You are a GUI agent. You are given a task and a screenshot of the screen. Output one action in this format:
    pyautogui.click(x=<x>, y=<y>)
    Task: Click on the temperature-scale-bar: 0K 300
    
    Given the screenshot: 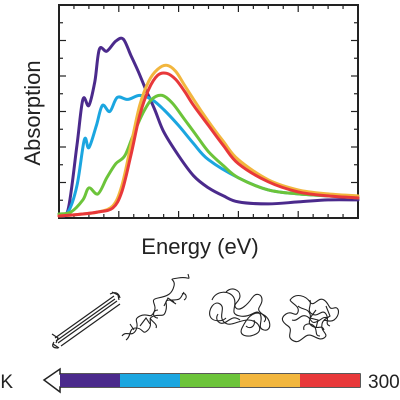 What is the action you would take?
    pyautogui.click(x=200, y=380)
    